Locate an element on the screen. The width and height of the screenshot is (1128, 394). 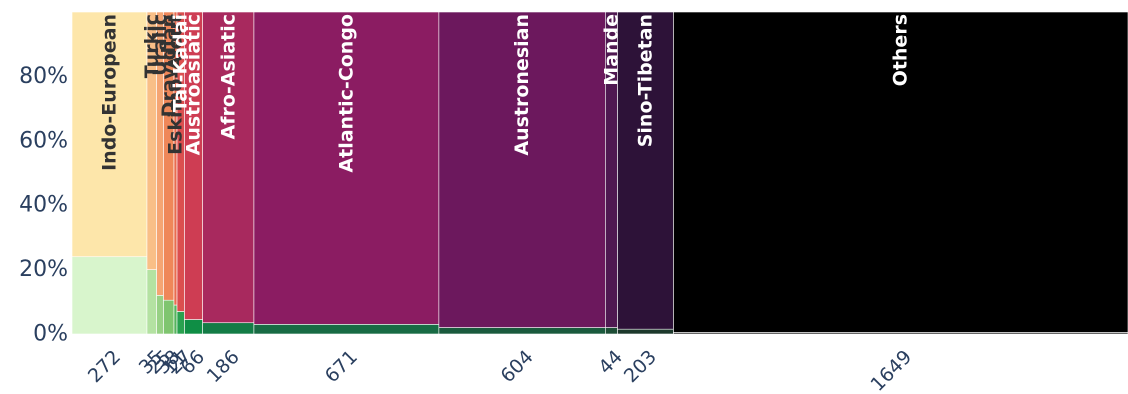
family-label-turkic: Turkic is located at coordinates (152, 46).